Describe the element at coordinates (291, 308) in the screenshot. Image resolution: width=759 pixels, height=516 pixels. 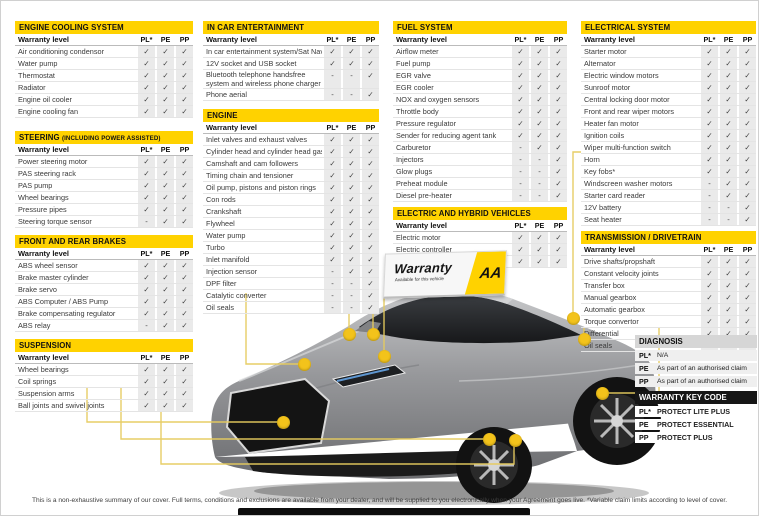
I see `table-row: Oil seals--✓` at that location.